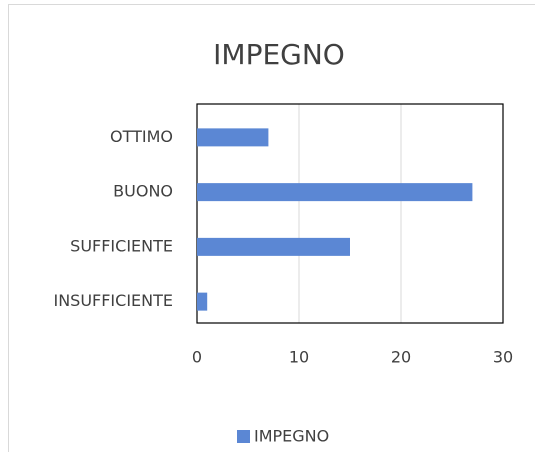 Image resolution: width=535 pixels, height=452 pixels. What do you see at coordinates (503, 357) in the screenshot?
I see `x-tick-label: 30` at bounding box center [503, 357].